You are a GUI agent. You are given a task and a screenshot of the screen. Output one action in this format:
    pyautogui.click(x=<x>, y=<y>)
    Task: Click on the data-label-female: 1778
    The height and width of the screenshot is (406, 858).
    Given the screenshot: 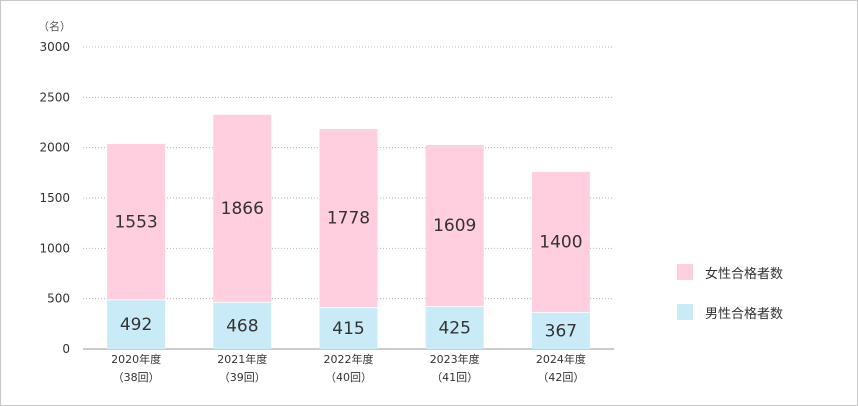 What is the action you would take?
    pyautogui.click(x=348, y=219)
    